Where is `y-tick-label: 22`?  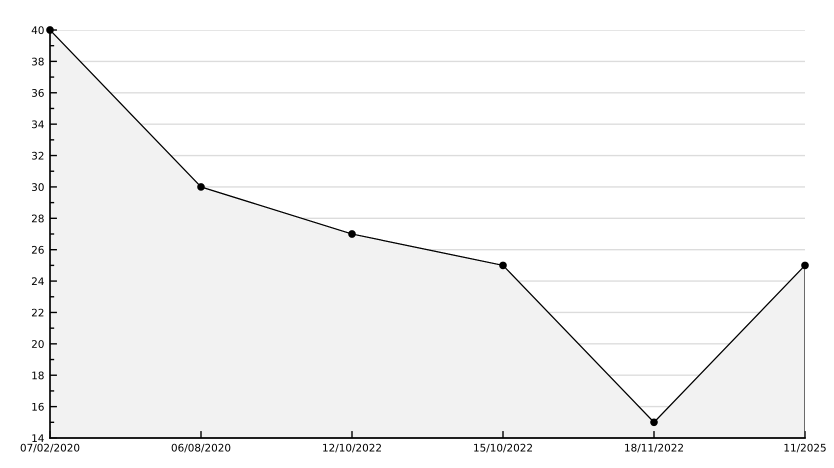 y-tick-label: 22 is located at coordinates (38, 312).